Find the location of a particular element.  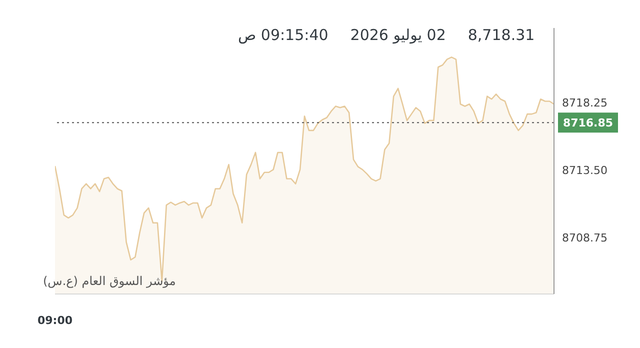

annotation: 09:15:40 ص is located at coordinates (283, 35).